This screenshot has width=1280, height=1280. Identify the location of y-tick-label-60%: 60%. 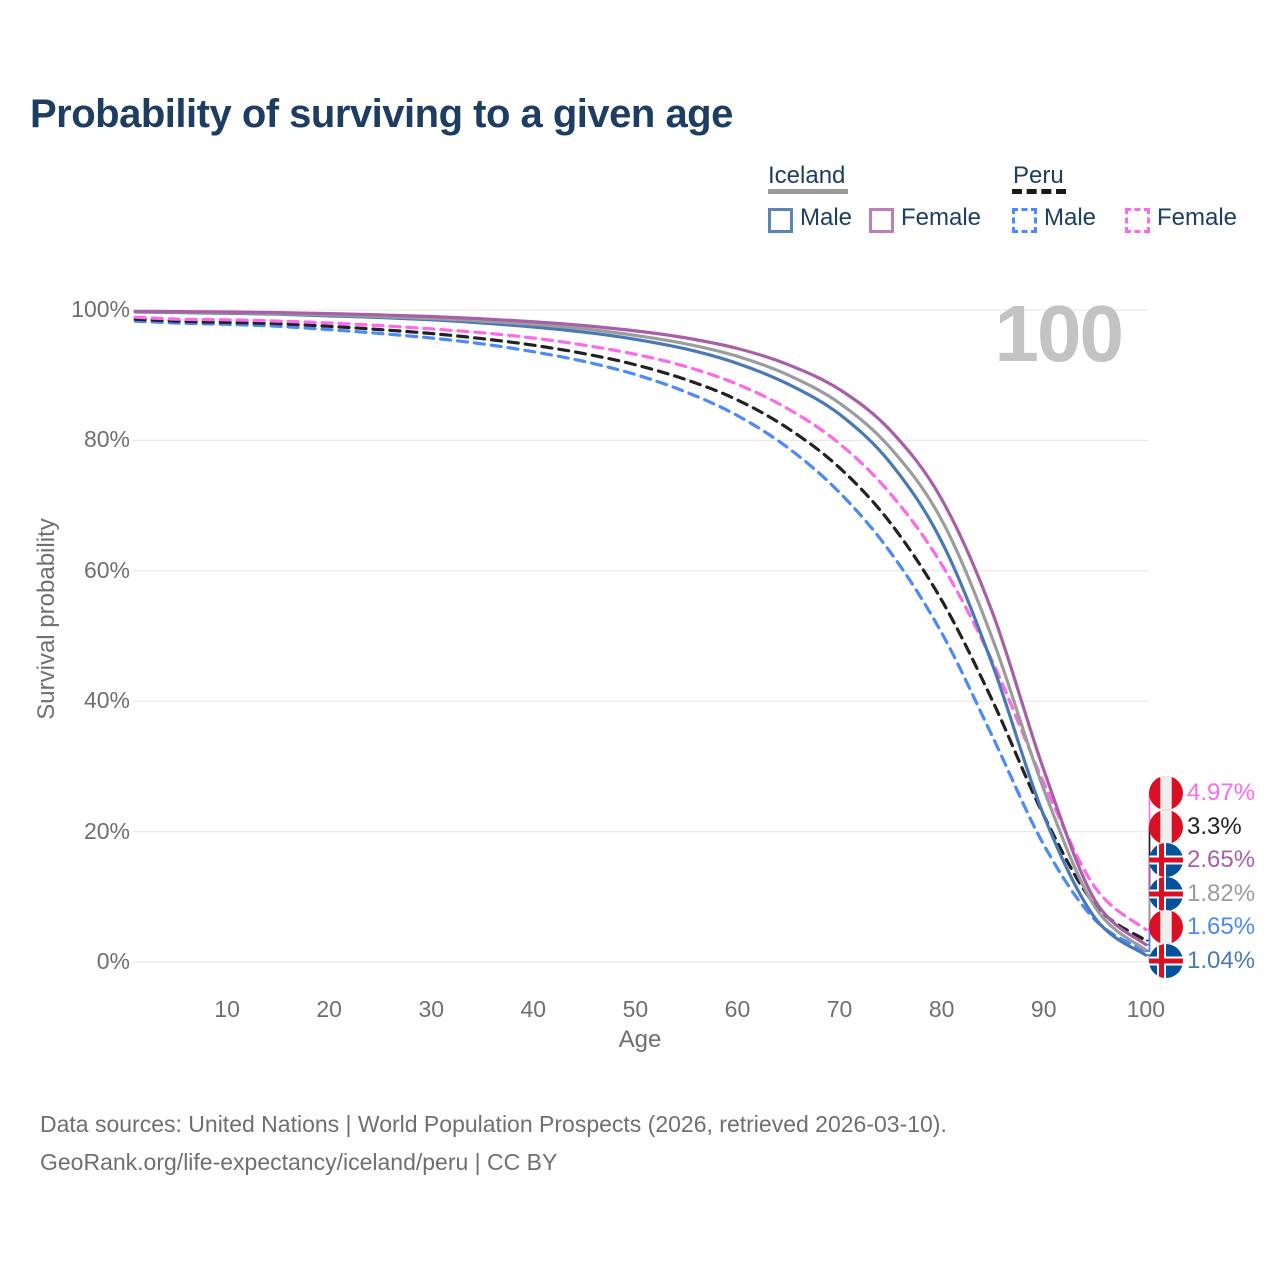
(106, 569).